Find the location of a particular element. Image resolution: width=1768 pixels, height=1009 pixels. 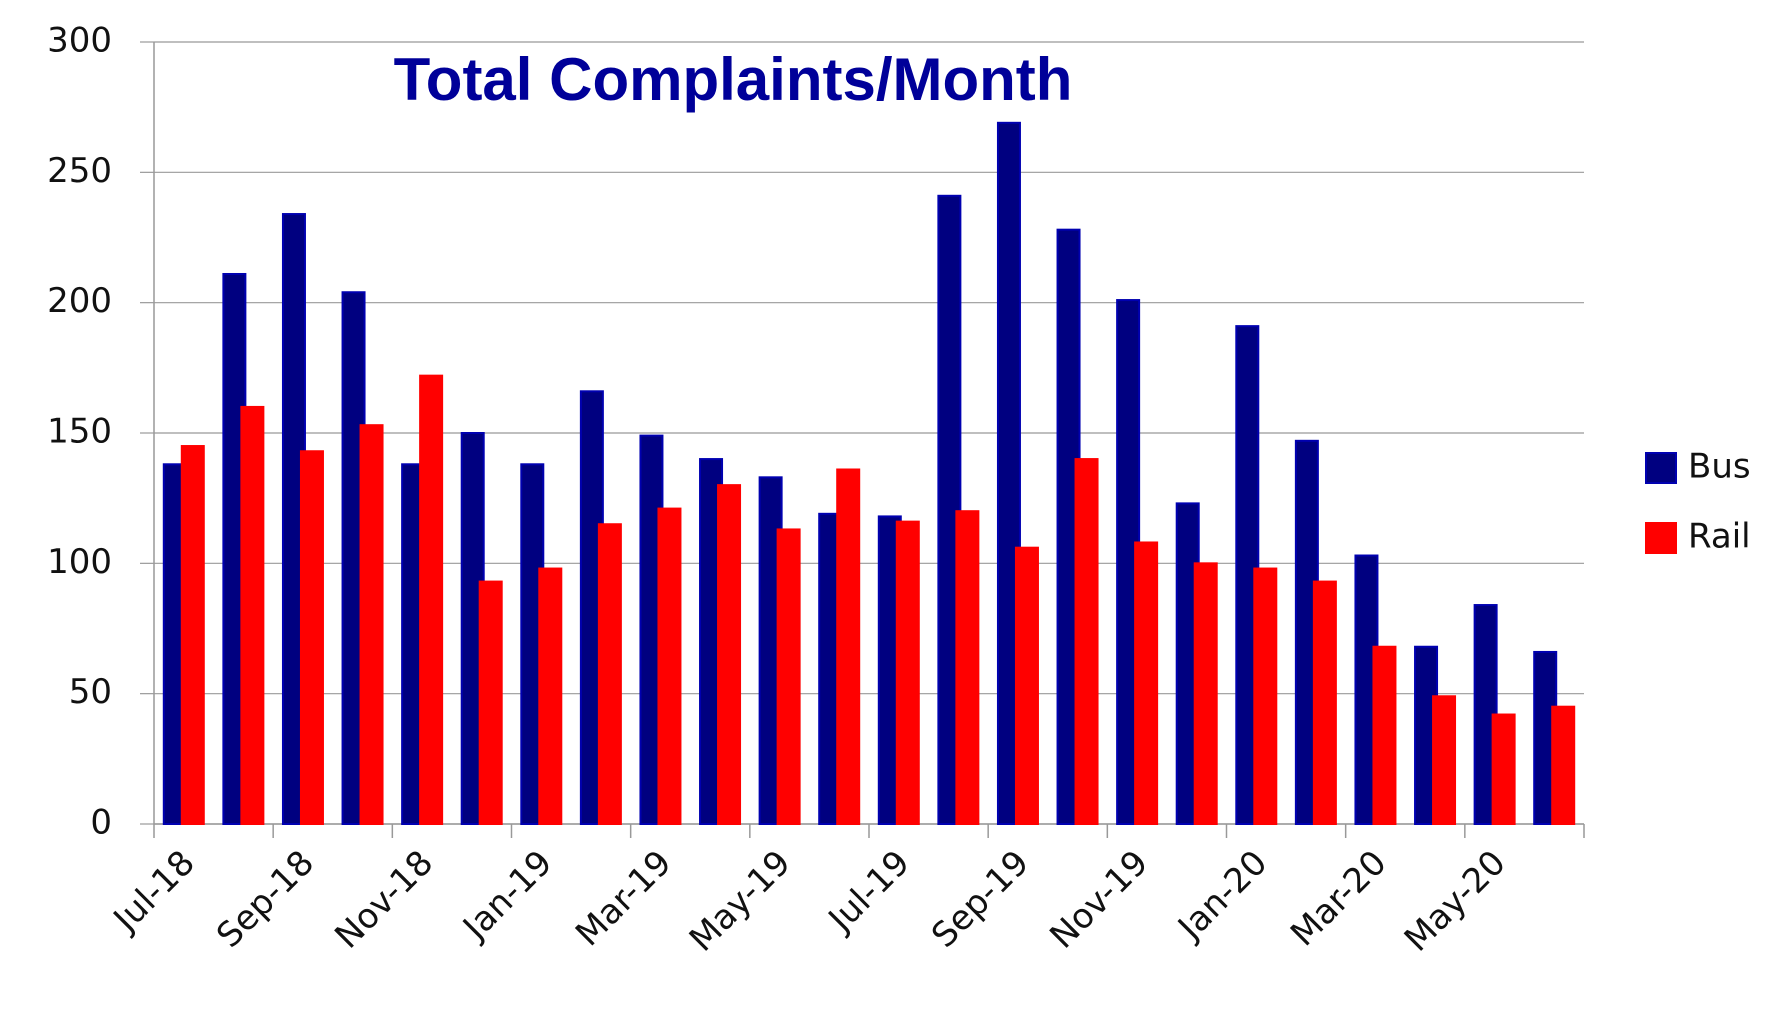

x-tick-label: May-19 is located at coordinates (740, 901).